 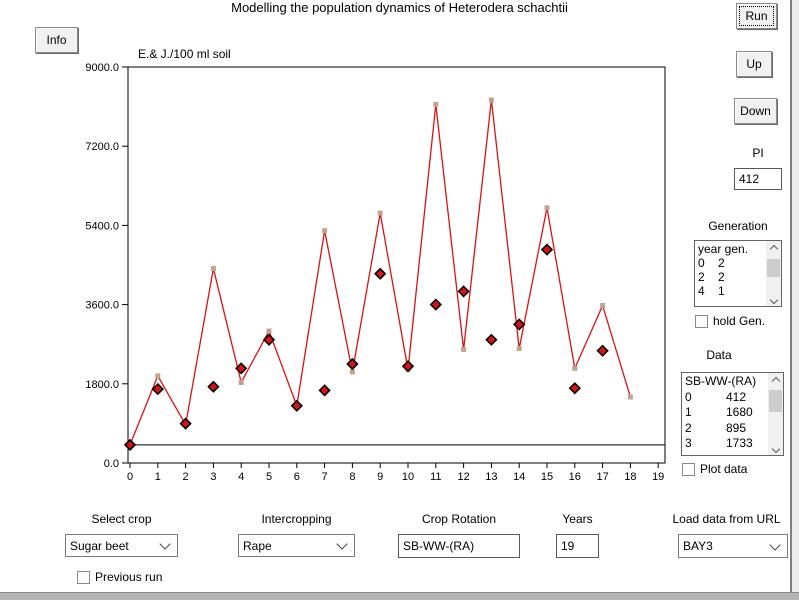 What do you see at coordinates (602, 477) in the screenshot?
I see `svg-text: 17` at bounding box center [602, 477].